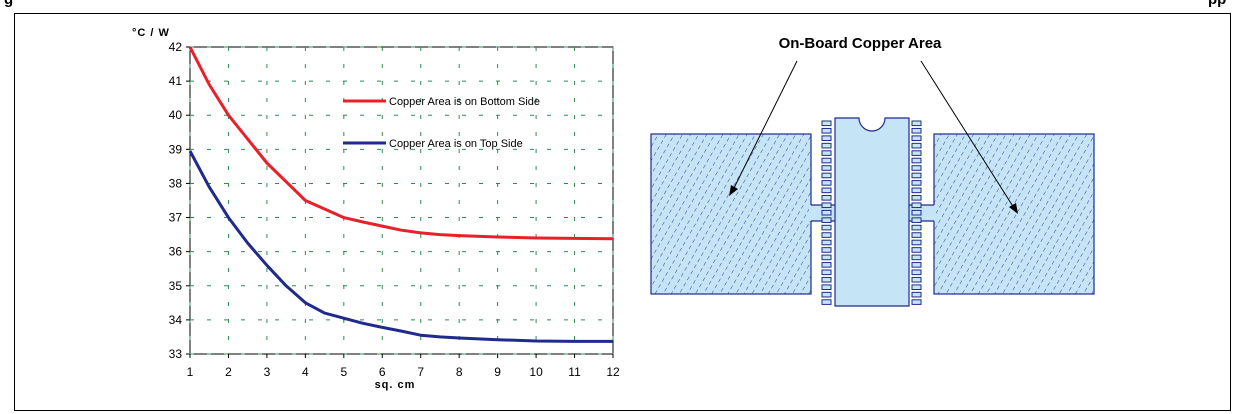 Image resolution: width=1233 pixels, height=414 pixels. Describe the element at coordinates (176, 354) in the screenshot. I see `y-tick-label: 33` at that location.